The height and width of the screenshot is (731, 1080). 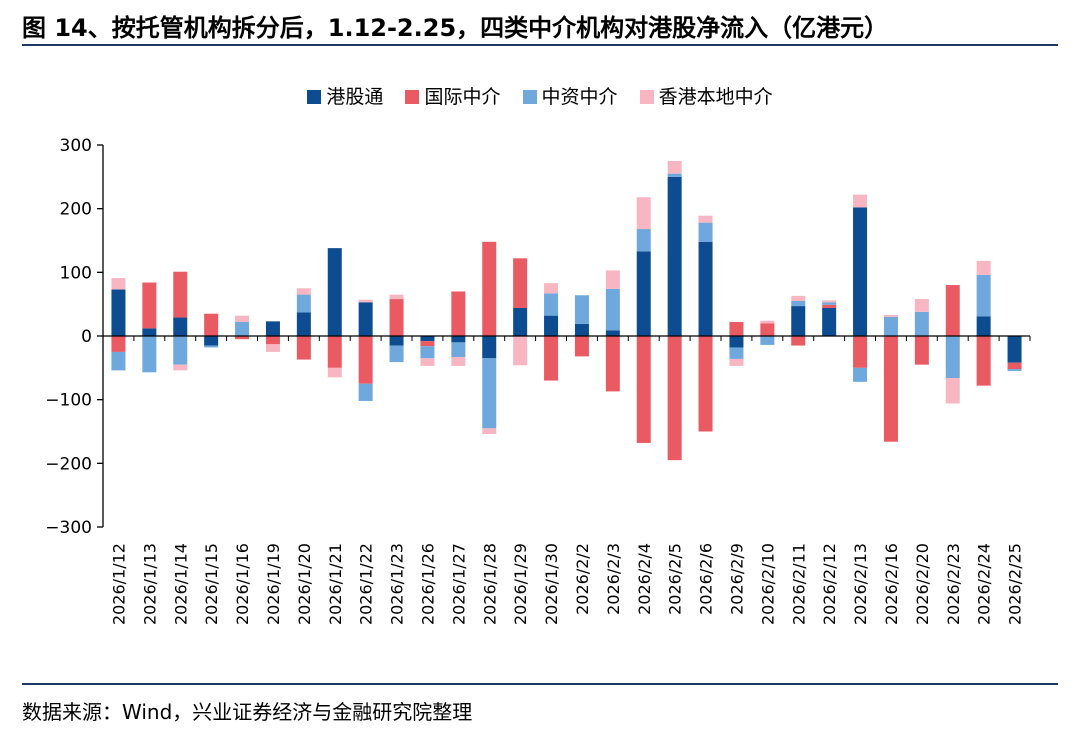 I want to click on legend-item-chinese: 中资中介, so click(x=570, y=95).